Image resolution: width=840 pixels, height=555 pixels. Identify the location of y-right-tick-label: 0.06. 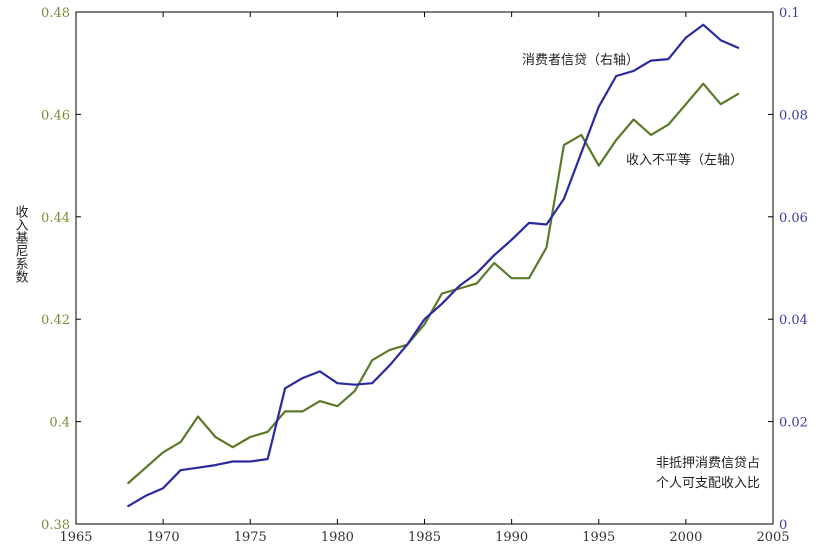
(793, 218).